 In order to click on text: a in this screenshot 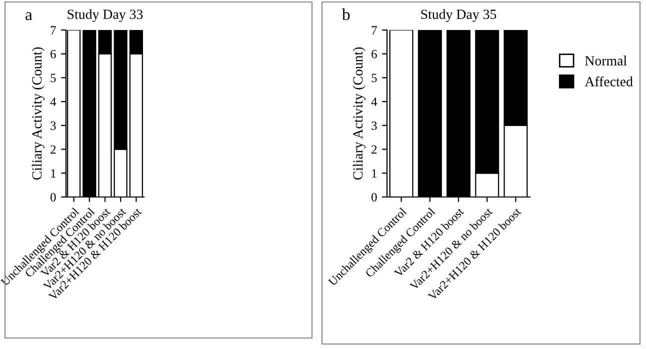, I will do `click(29, 16)`.